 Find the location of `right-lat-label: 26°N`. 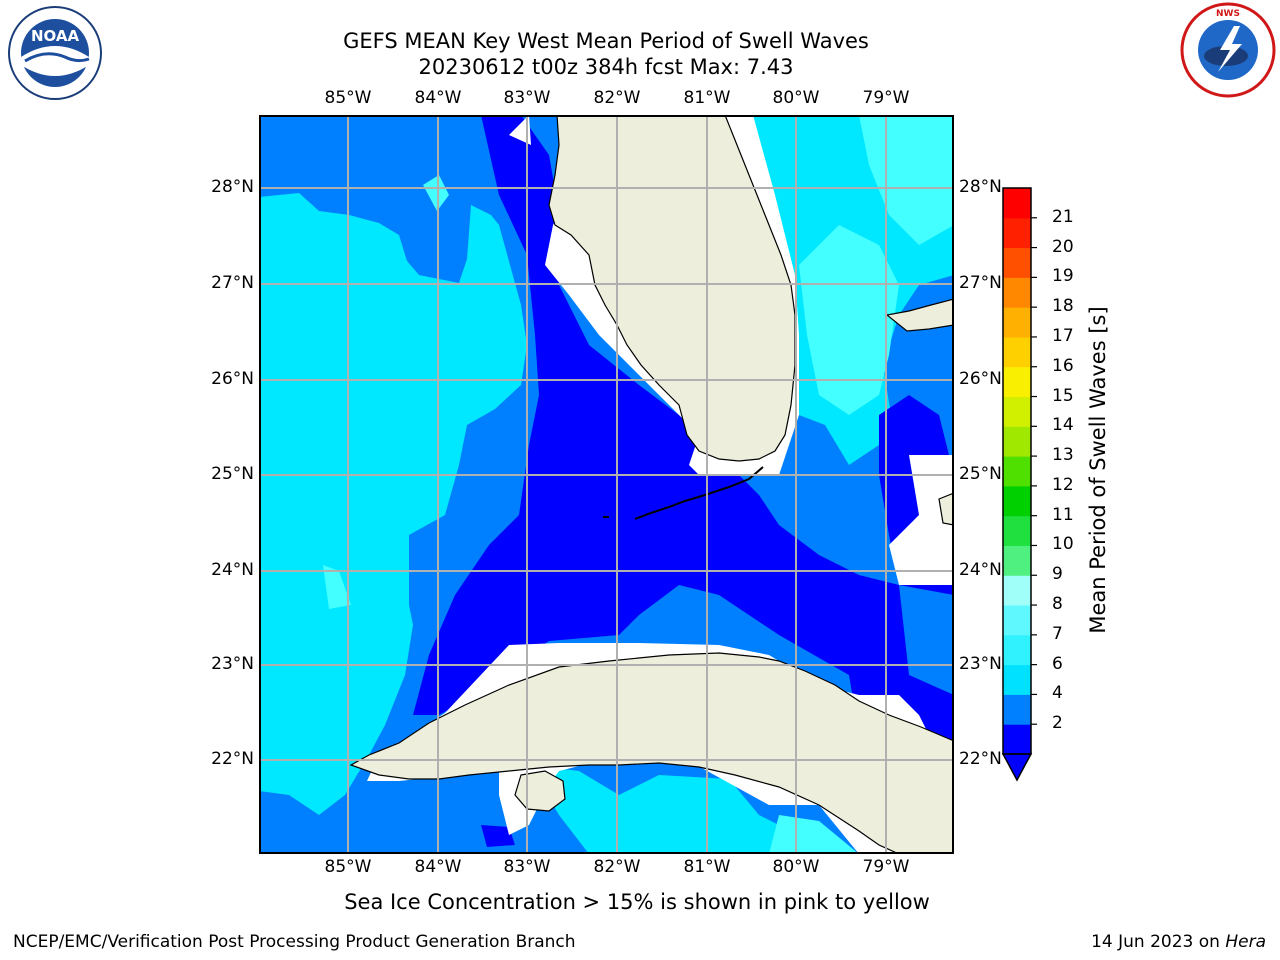

right-lat-label: 26°N is located at coordinates (980, 379).